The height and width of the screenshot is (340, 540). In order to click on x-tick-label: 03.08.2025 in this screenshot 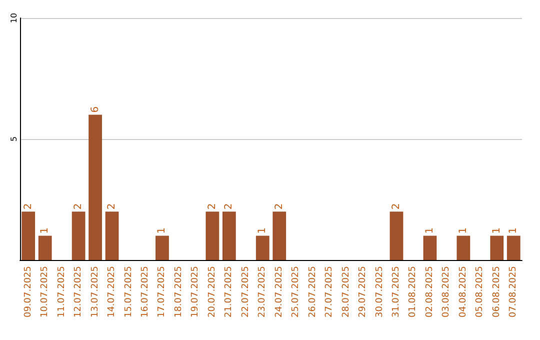, I will do `click(447, 292)`.